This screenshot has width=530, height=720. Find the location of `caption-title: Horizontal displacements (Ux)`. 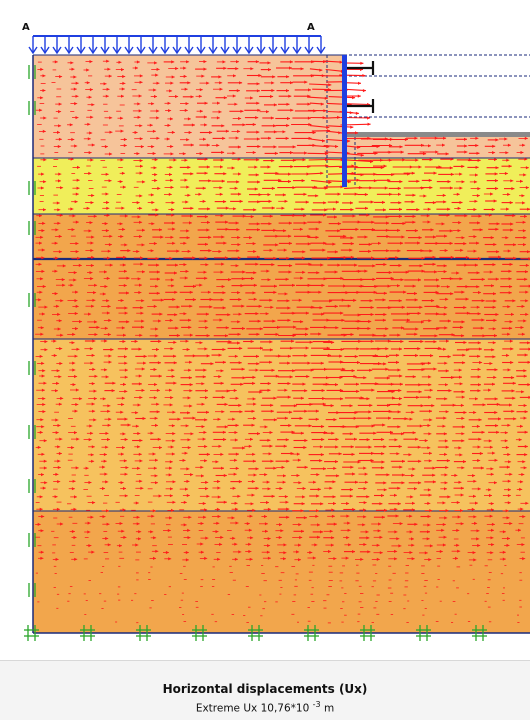

caption-title: Horizontal displacements (Ux) is located at coordinates (265, 689).